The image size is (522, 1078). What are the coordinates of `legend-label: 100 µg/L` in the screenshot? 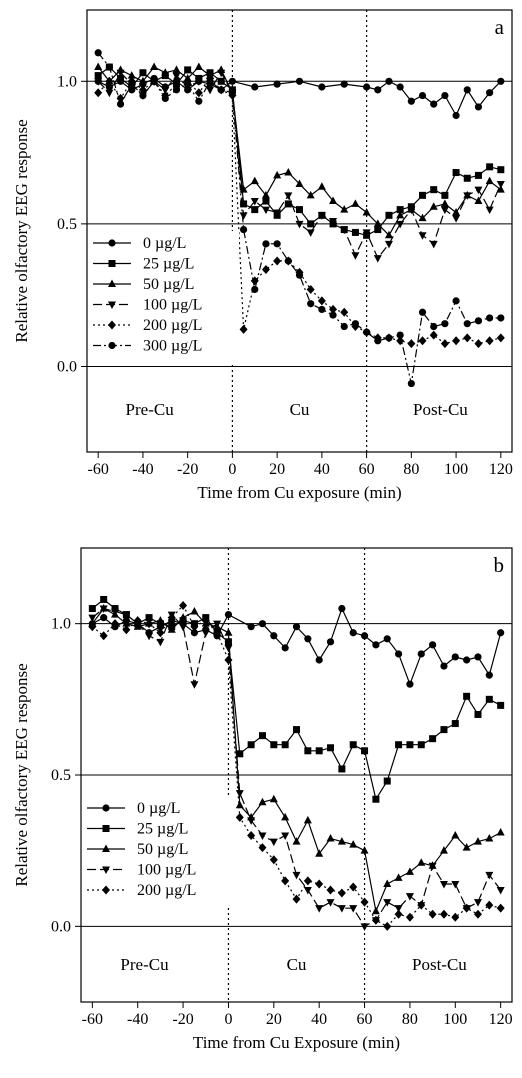 It's located at (172, 305).